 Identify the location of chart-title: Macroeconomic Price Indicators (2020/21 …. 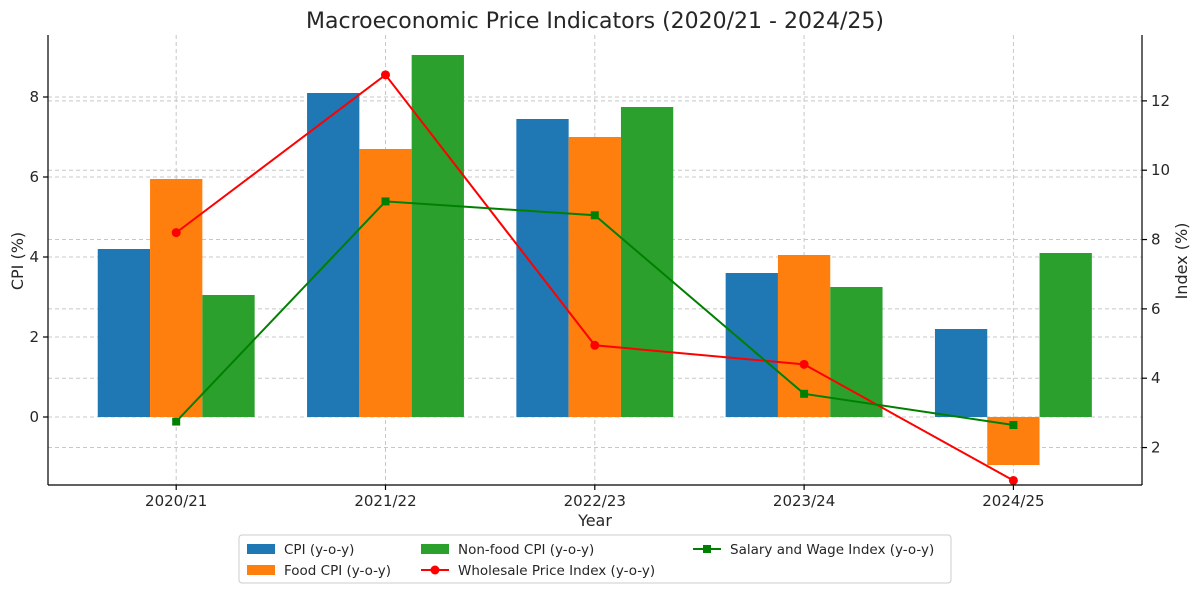
(595, 21).